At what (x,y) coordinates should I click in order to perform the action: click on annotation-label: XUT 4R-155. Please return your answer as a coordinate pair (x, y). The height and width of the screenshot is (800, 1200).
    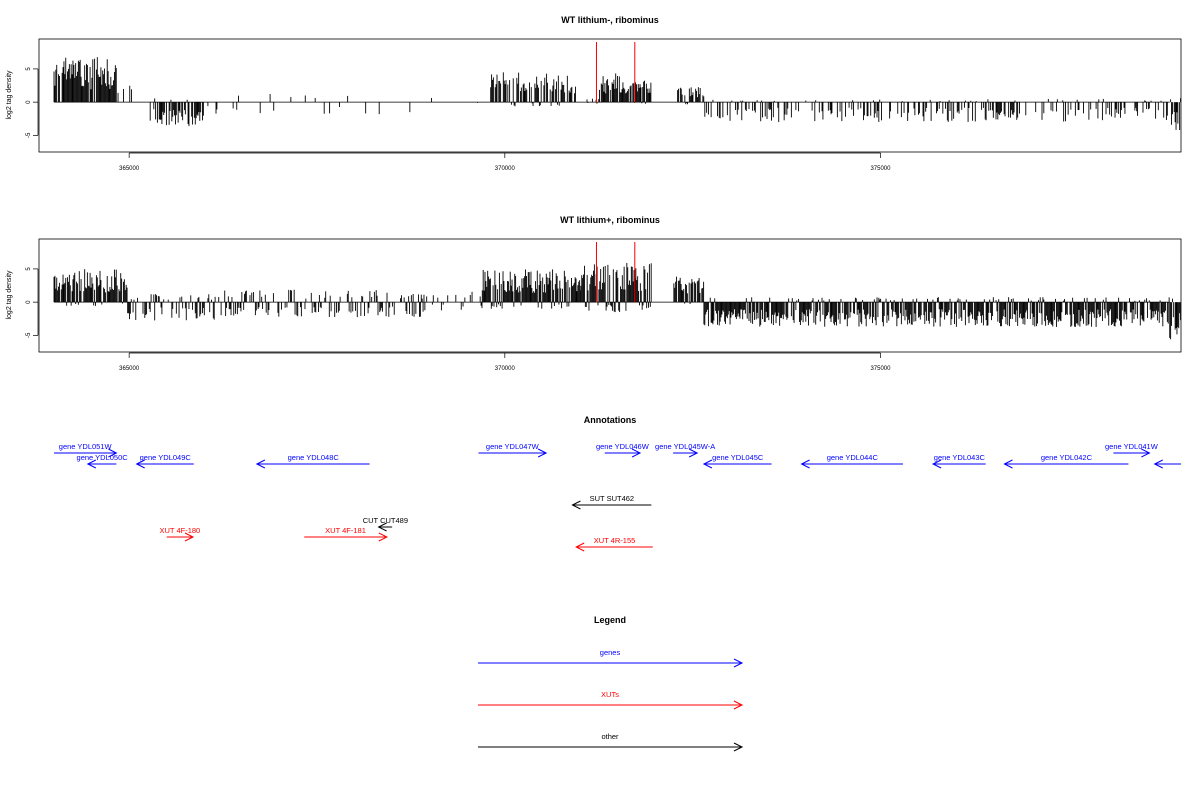
    Looking at the image, I should click on (615, 540).